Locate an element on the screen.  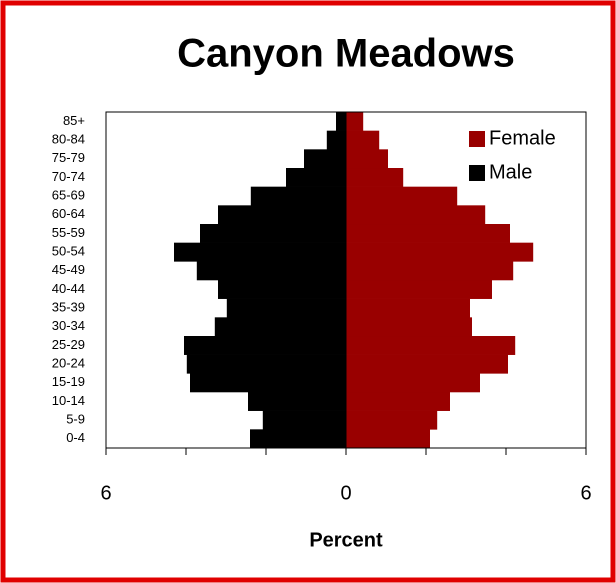
y-tick-label: 80-84 is located at coordinates (68, 138).